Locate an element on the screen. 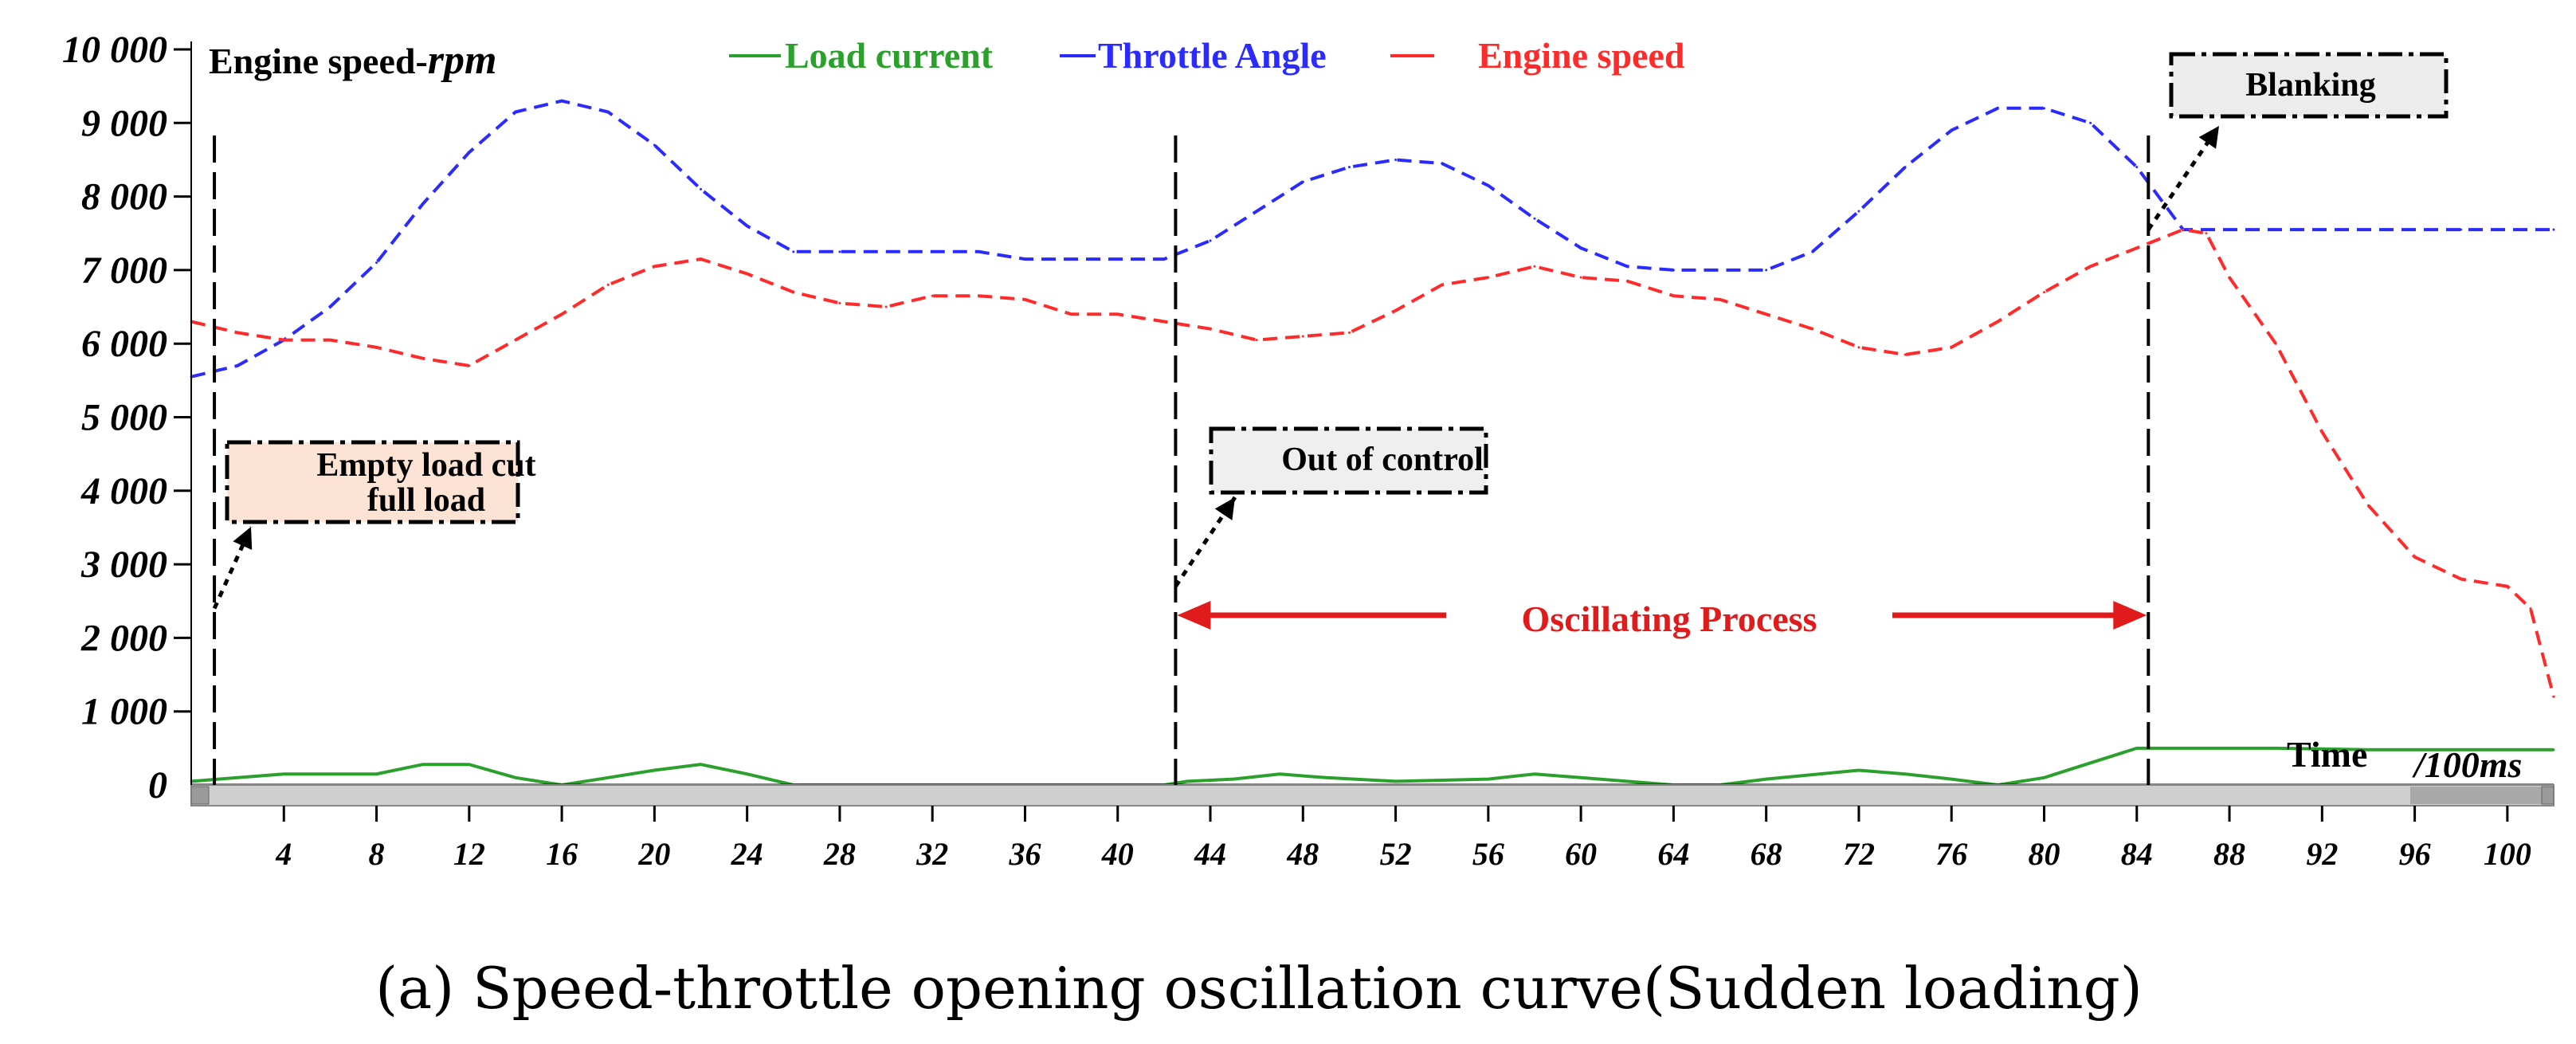  x-tick-label: 8 is located at coordinates (377, 854).